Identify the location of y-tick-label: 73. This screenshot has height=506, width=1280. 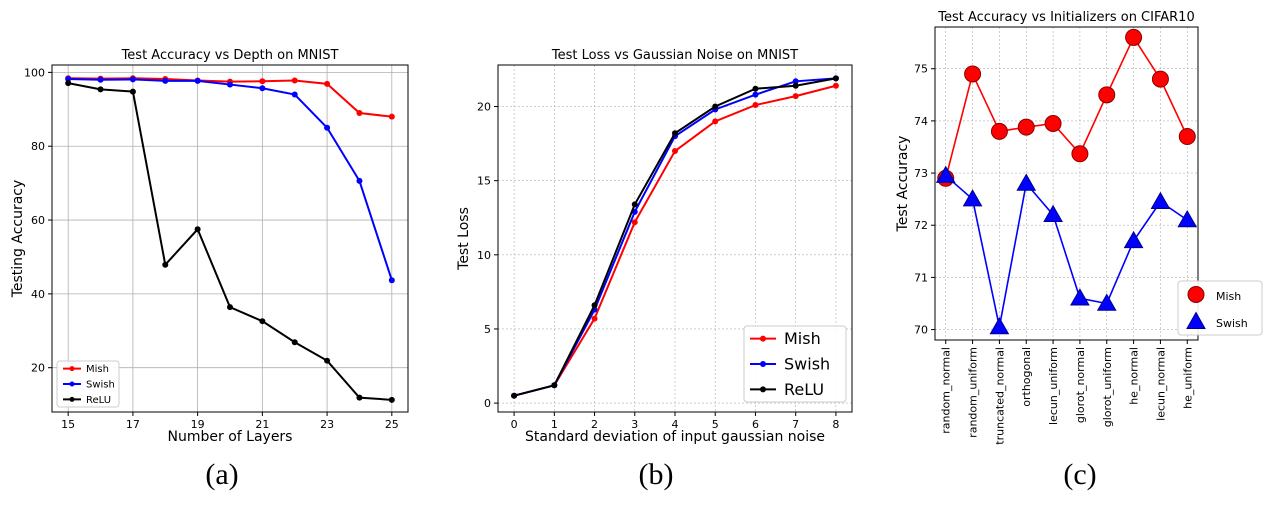
(921, 173).